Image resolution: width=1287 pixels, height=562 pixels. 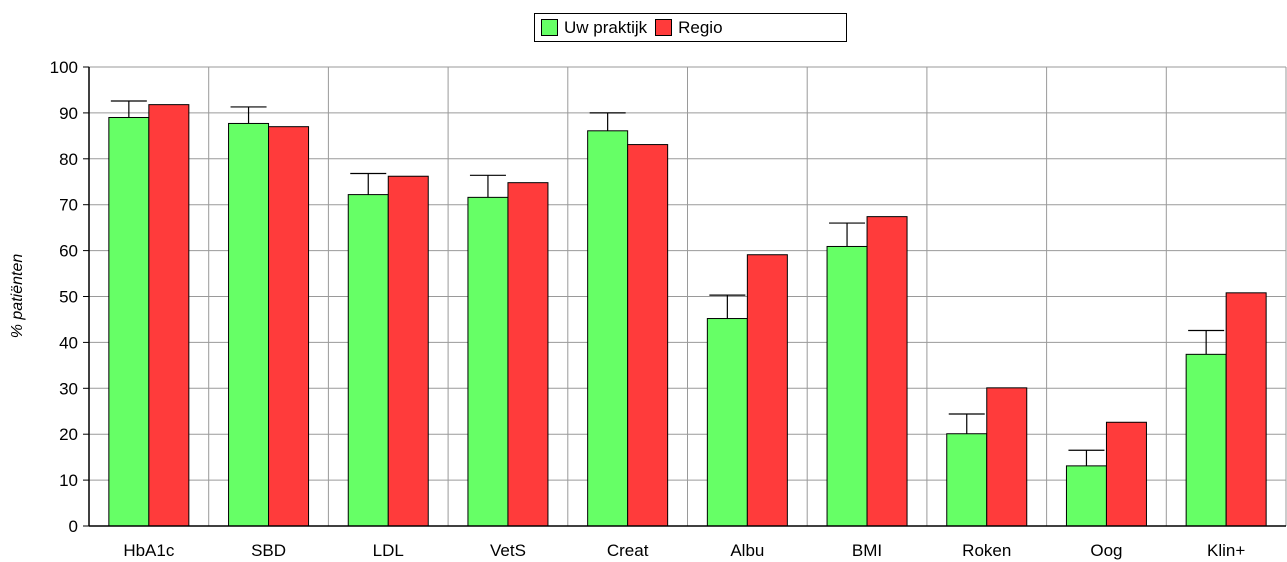 I want to click on y-tick-label-1: 10, so click(x=68, y=480).